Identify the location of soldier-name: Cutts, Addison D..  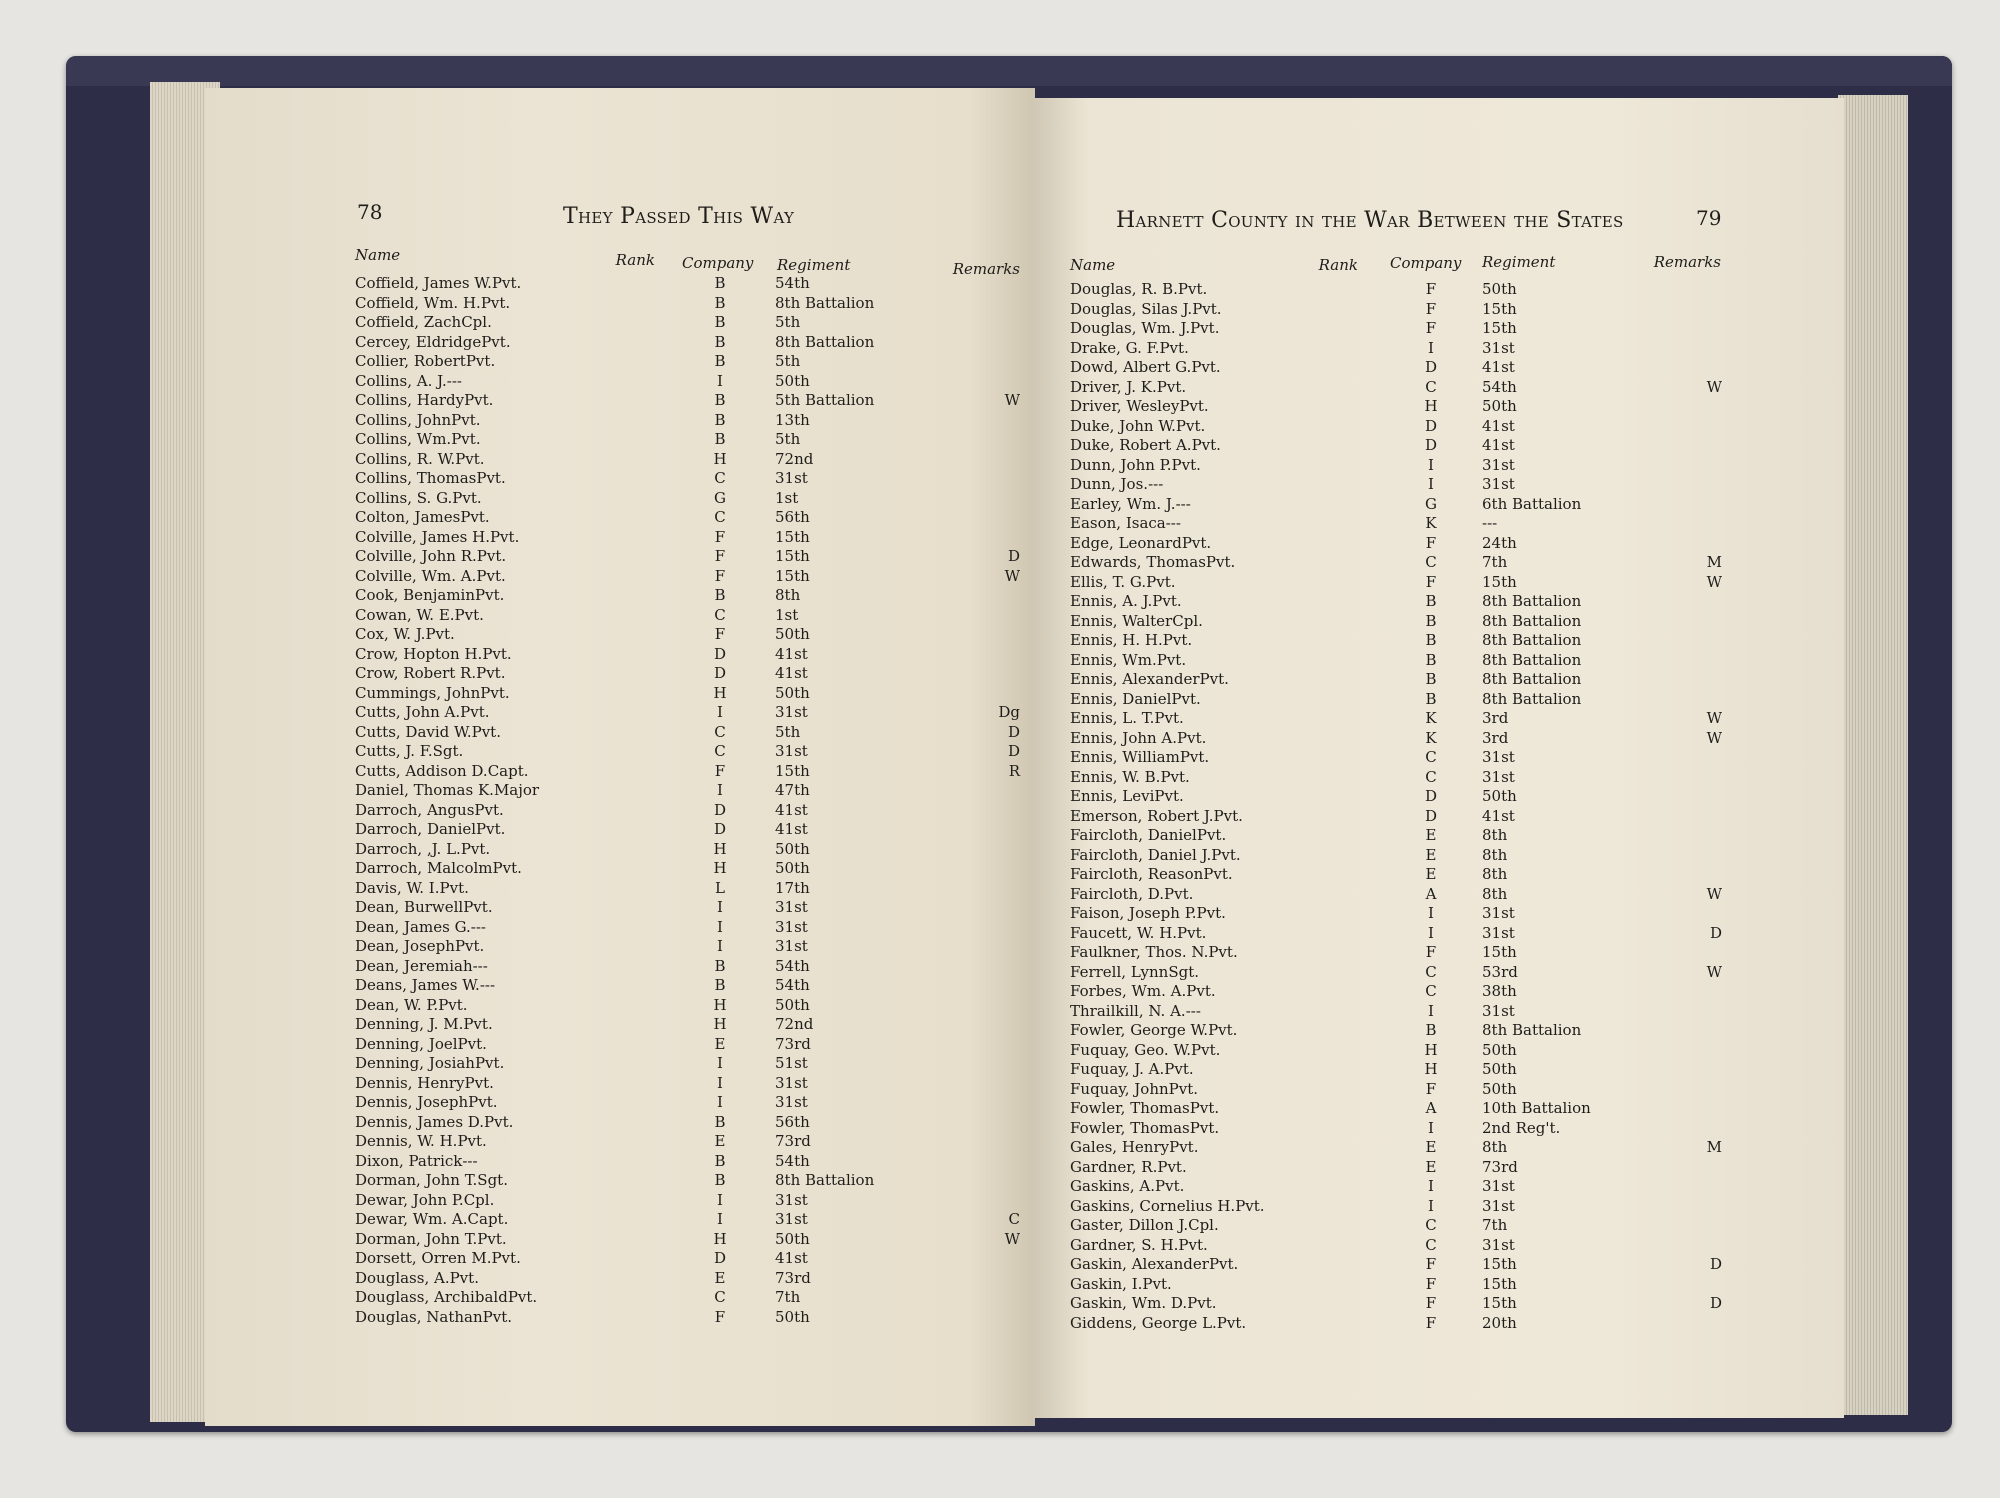
(421, 770).